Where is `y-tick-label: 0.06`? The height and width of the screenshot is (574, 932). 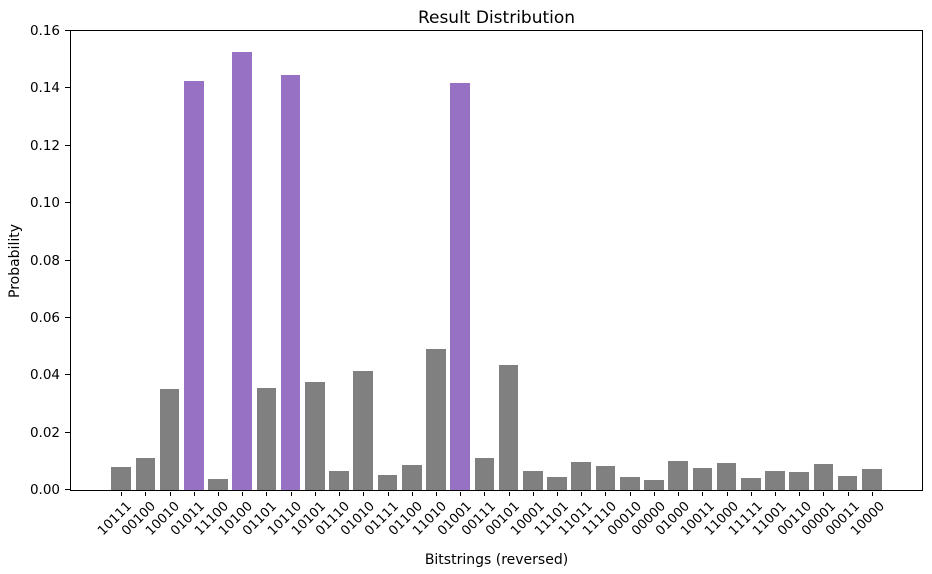
y-tick-label: 0.06 is located at coordinates (44, 317).